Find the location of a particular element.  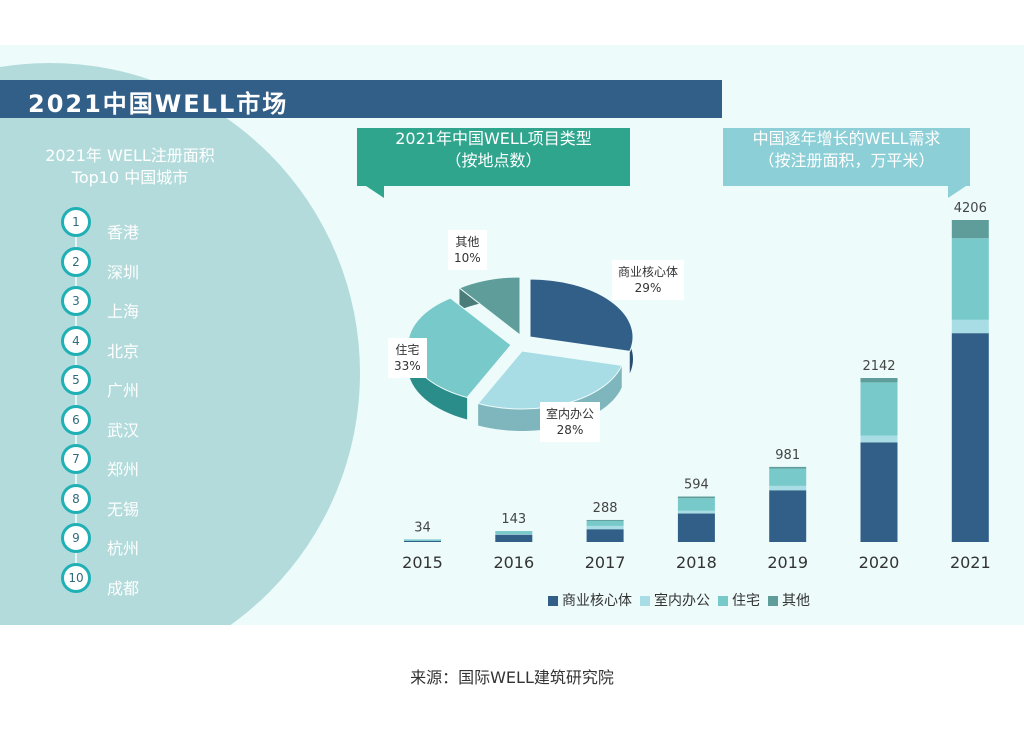

ranking-connector is located at coordinates (76, 400).